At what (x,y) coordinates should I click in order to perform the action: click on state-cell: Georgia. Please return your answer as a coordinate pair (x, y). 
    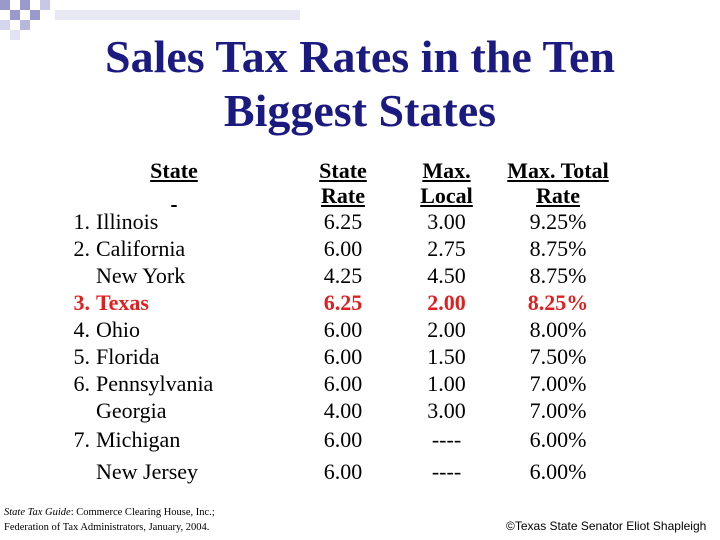
    Looking at the image, I should click on (131, 410).